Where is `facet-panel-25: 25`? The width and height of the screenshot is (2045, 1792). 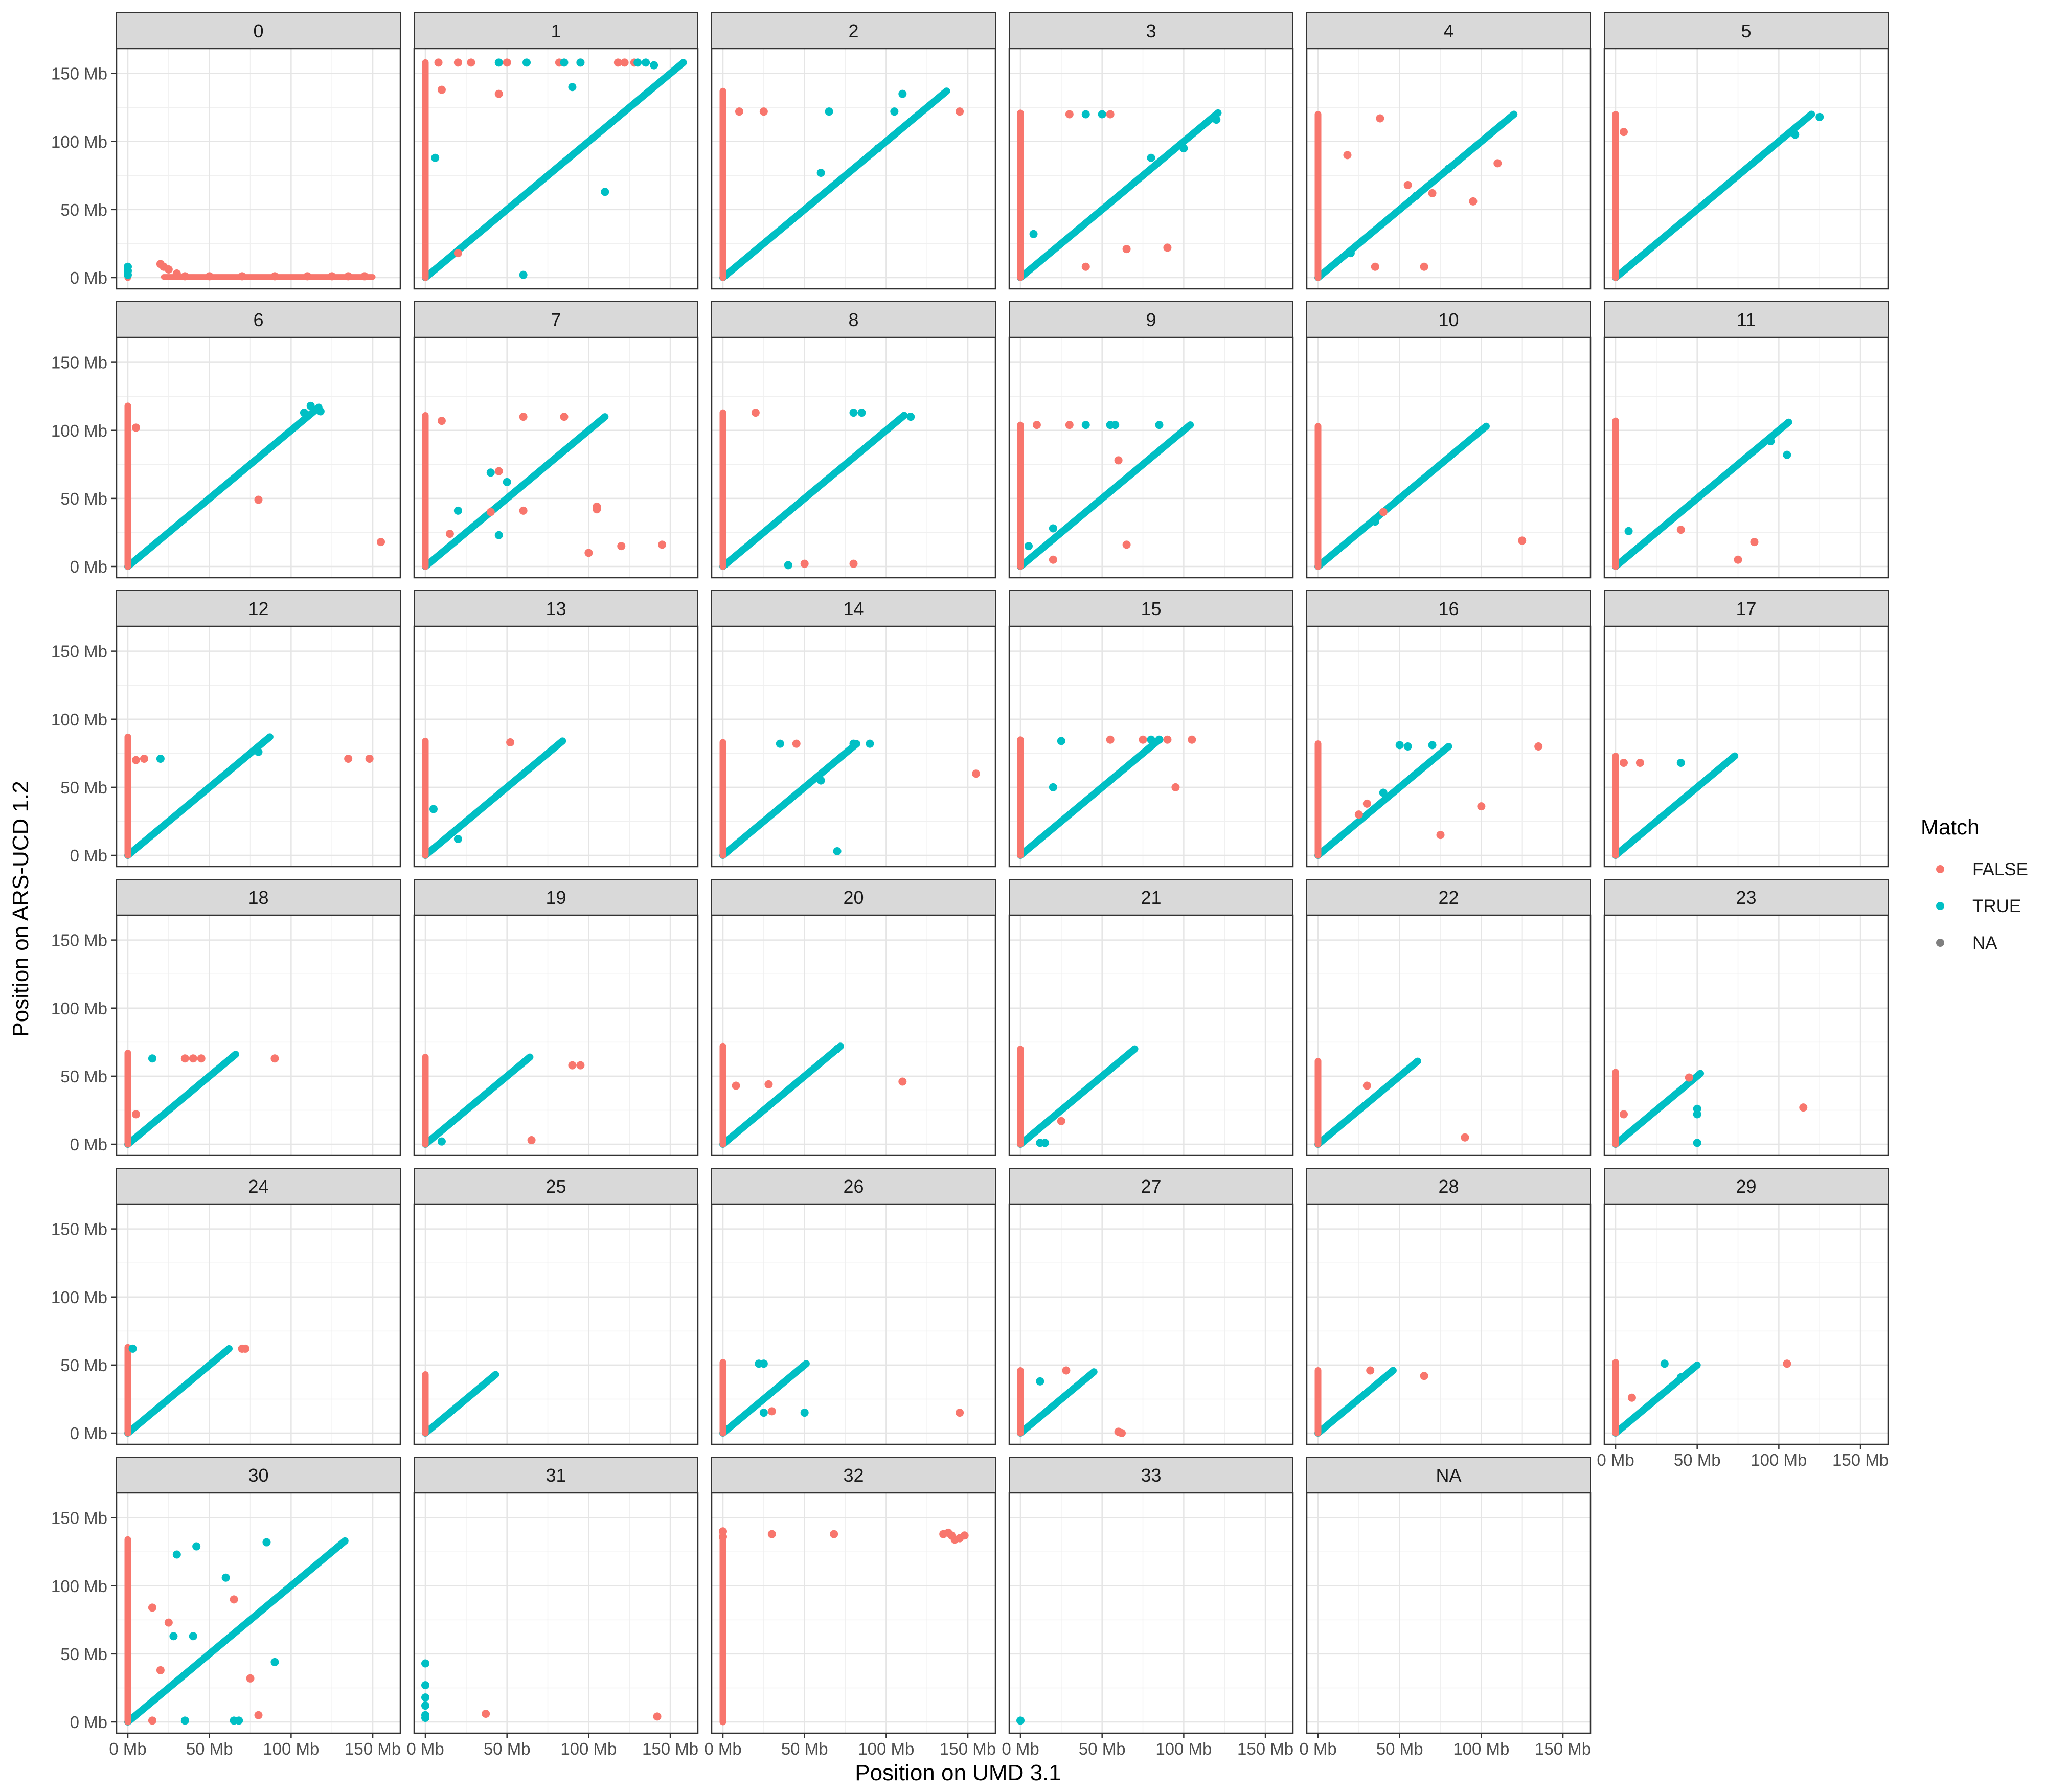 facet-panel-25: 25 is located at coordinates (556, 1307).